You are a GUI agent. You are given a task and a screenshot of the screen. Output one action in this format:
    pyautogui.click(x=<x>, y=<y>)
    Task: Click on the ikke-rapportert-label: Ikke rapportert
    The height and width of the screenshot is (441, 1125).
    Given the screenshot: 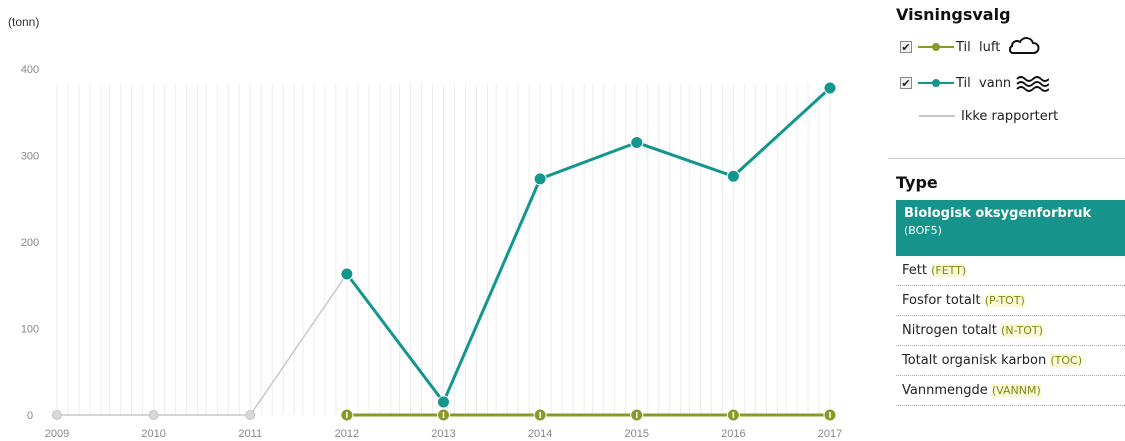 What is the action you would take?
    pyautogui.click(x=1010, y=116)
    